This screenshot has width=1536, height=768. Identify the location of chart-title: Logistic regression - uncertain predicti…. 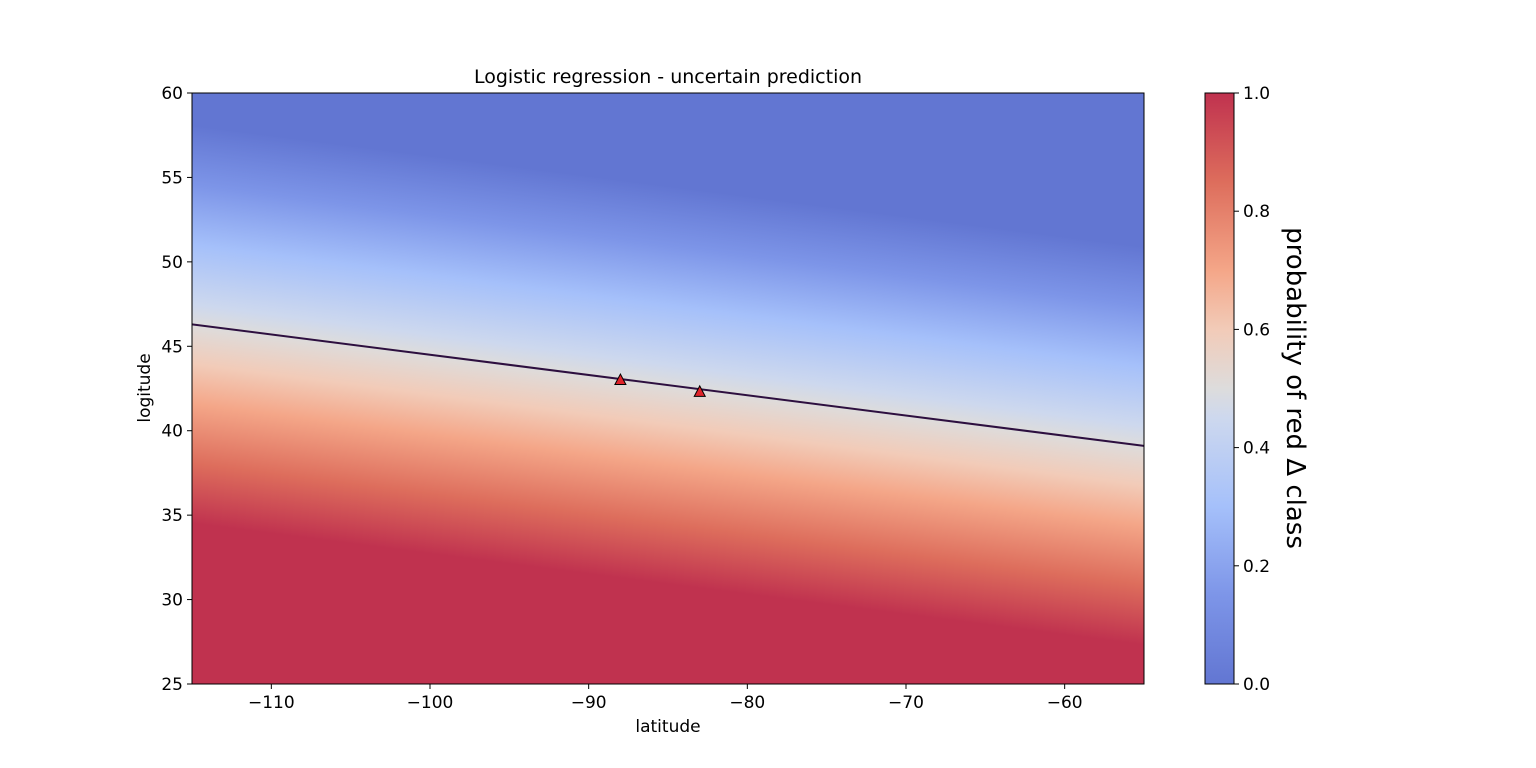
(668, 77).